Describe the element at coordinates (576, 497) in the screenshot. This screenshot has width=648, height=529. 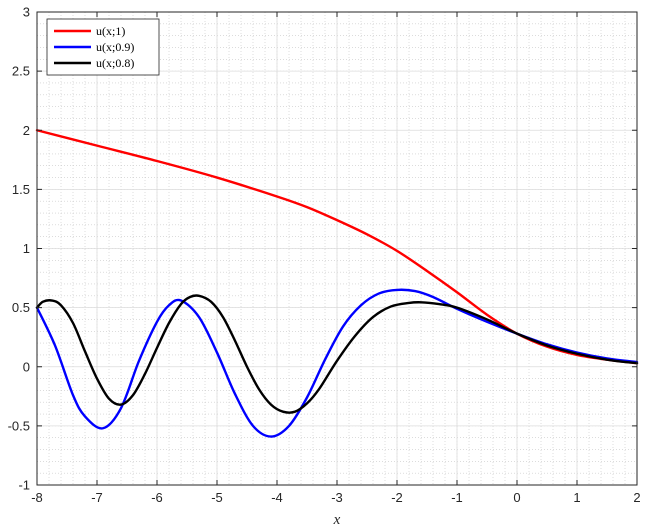
I see `x-tick-label: 1` at that location.